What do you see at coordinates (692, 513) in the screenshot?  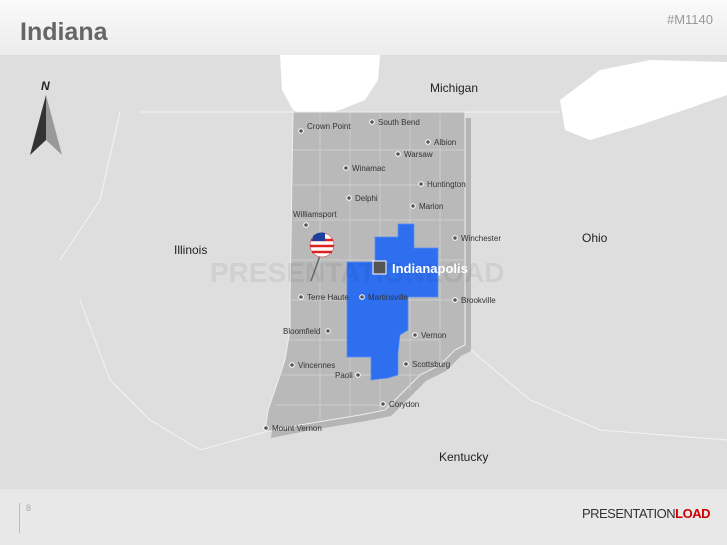 I see `brand-text-bold: LOAD` at bounding box center [692, 513].